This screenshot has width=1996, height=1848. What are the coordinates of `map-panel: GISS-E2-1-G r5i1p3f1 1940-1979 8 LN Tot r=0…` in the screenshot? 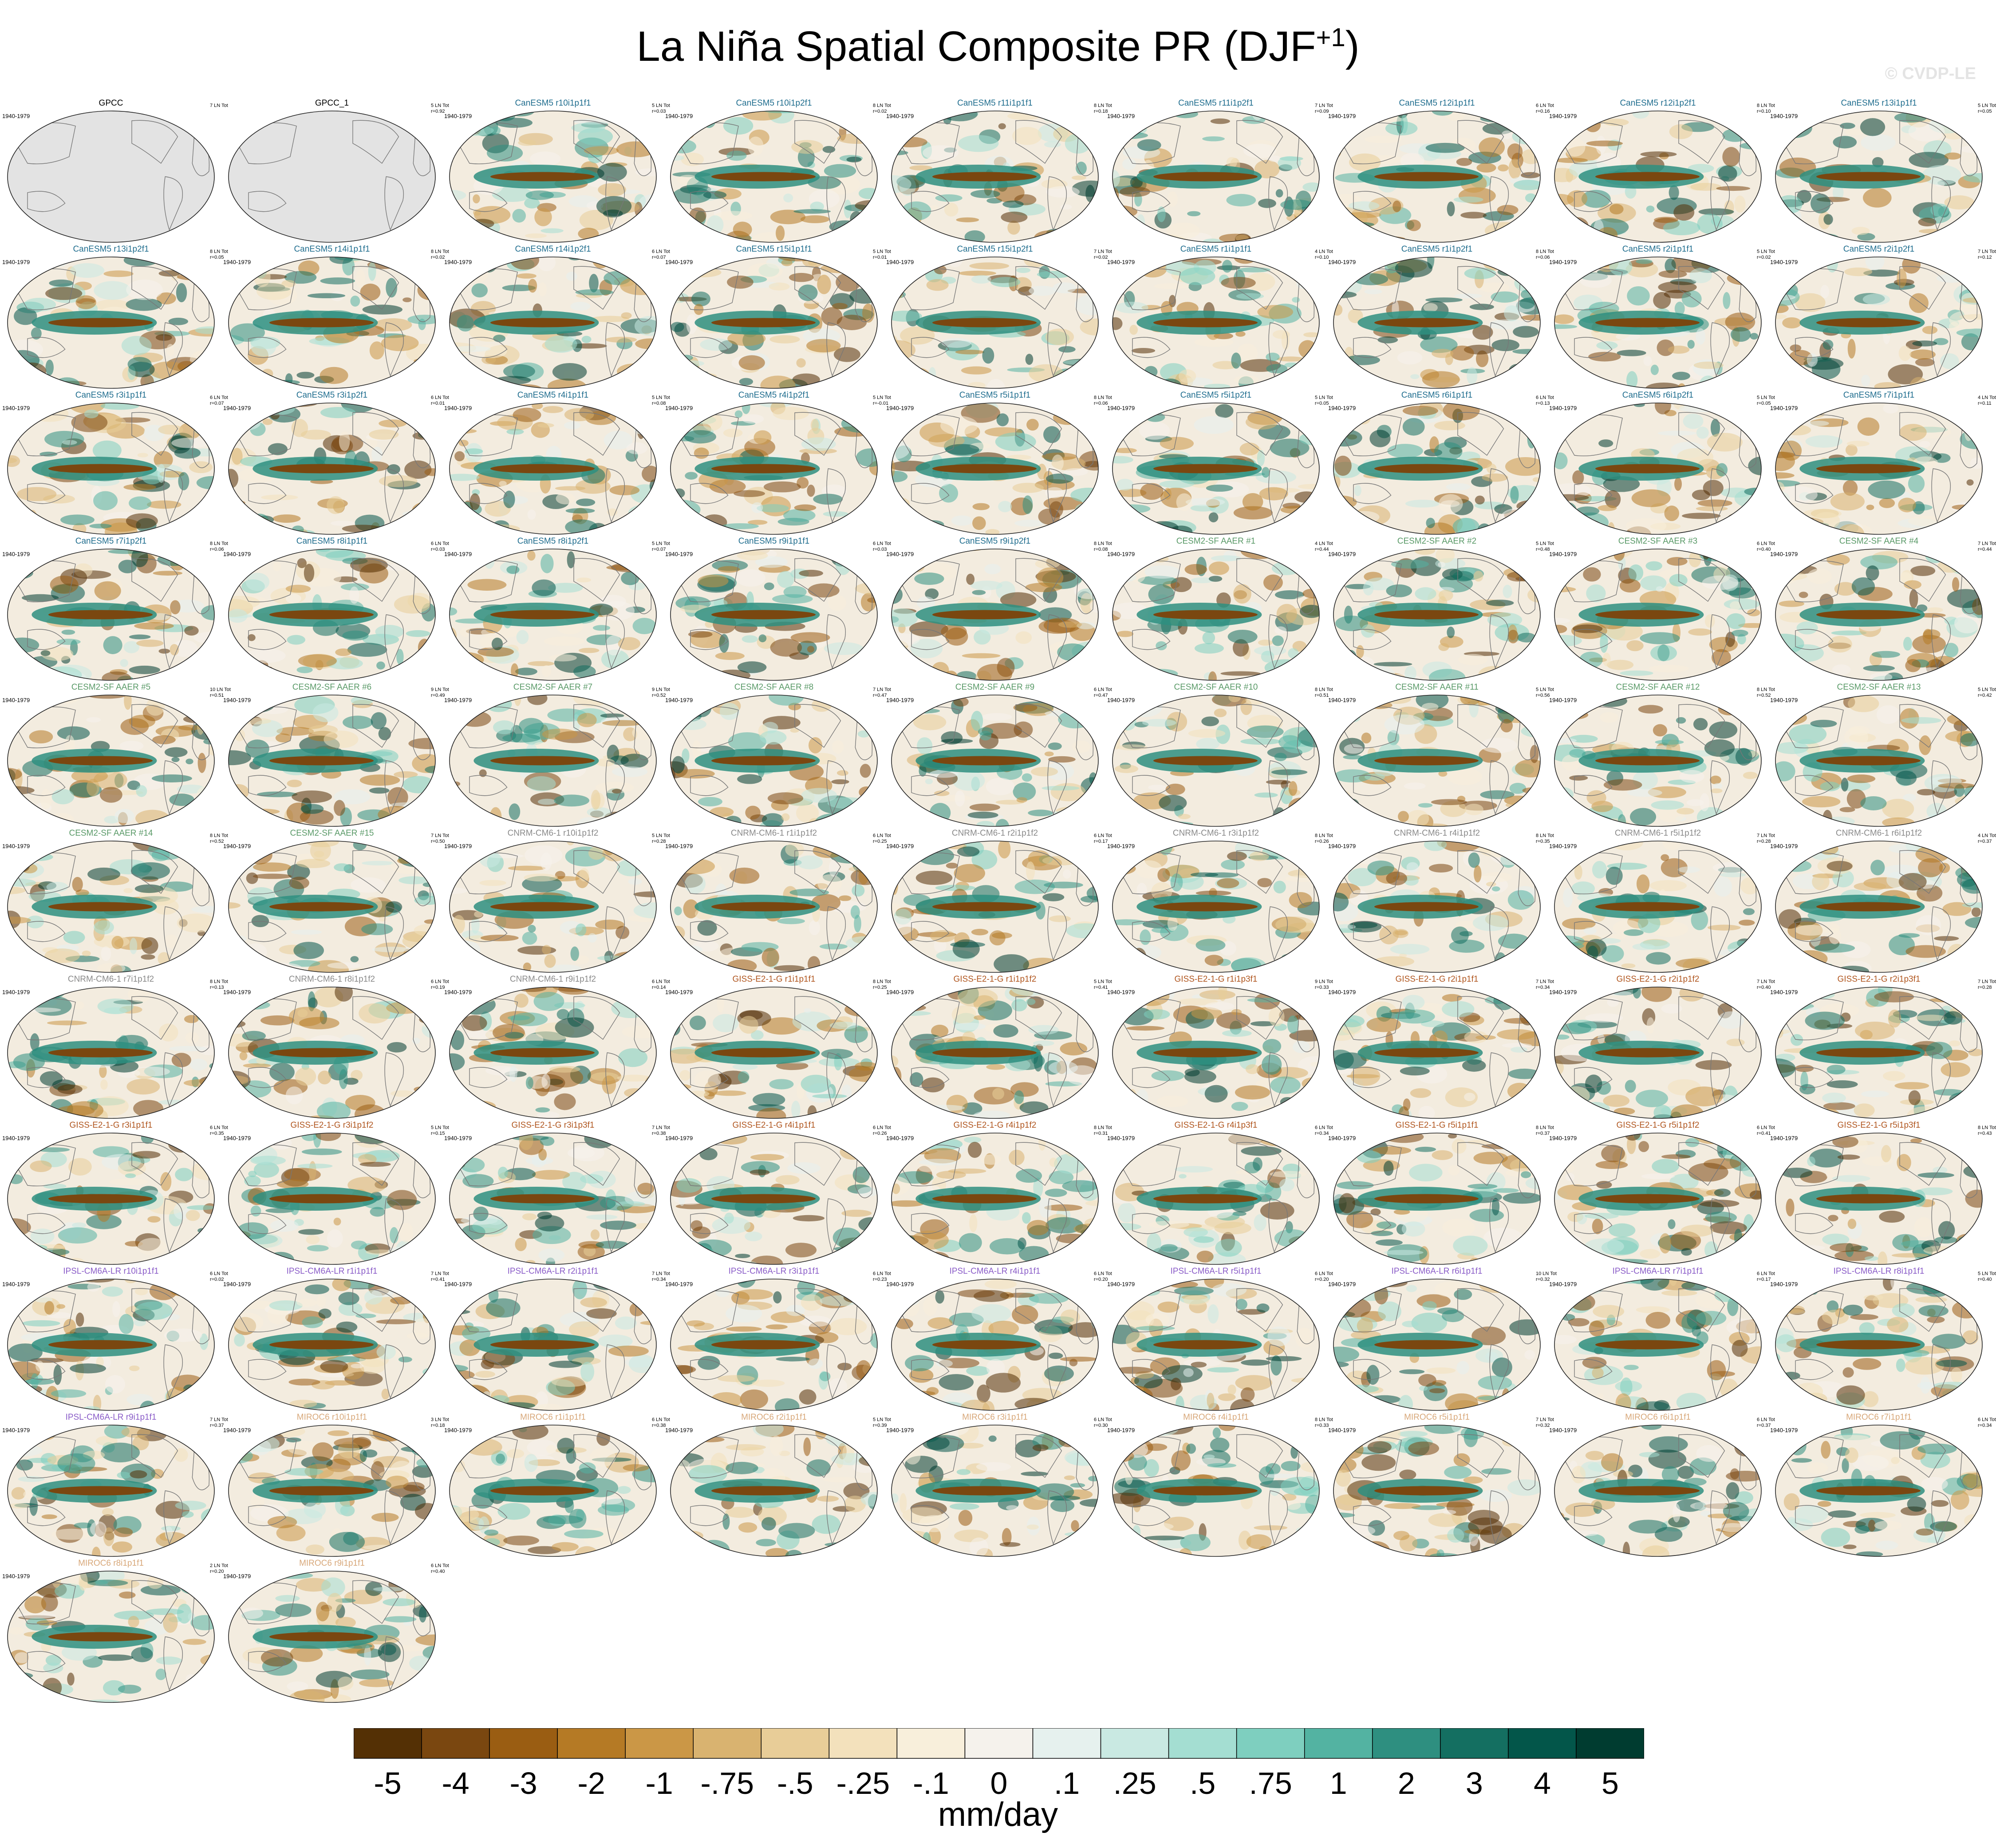 It's located at (1883, 1195).